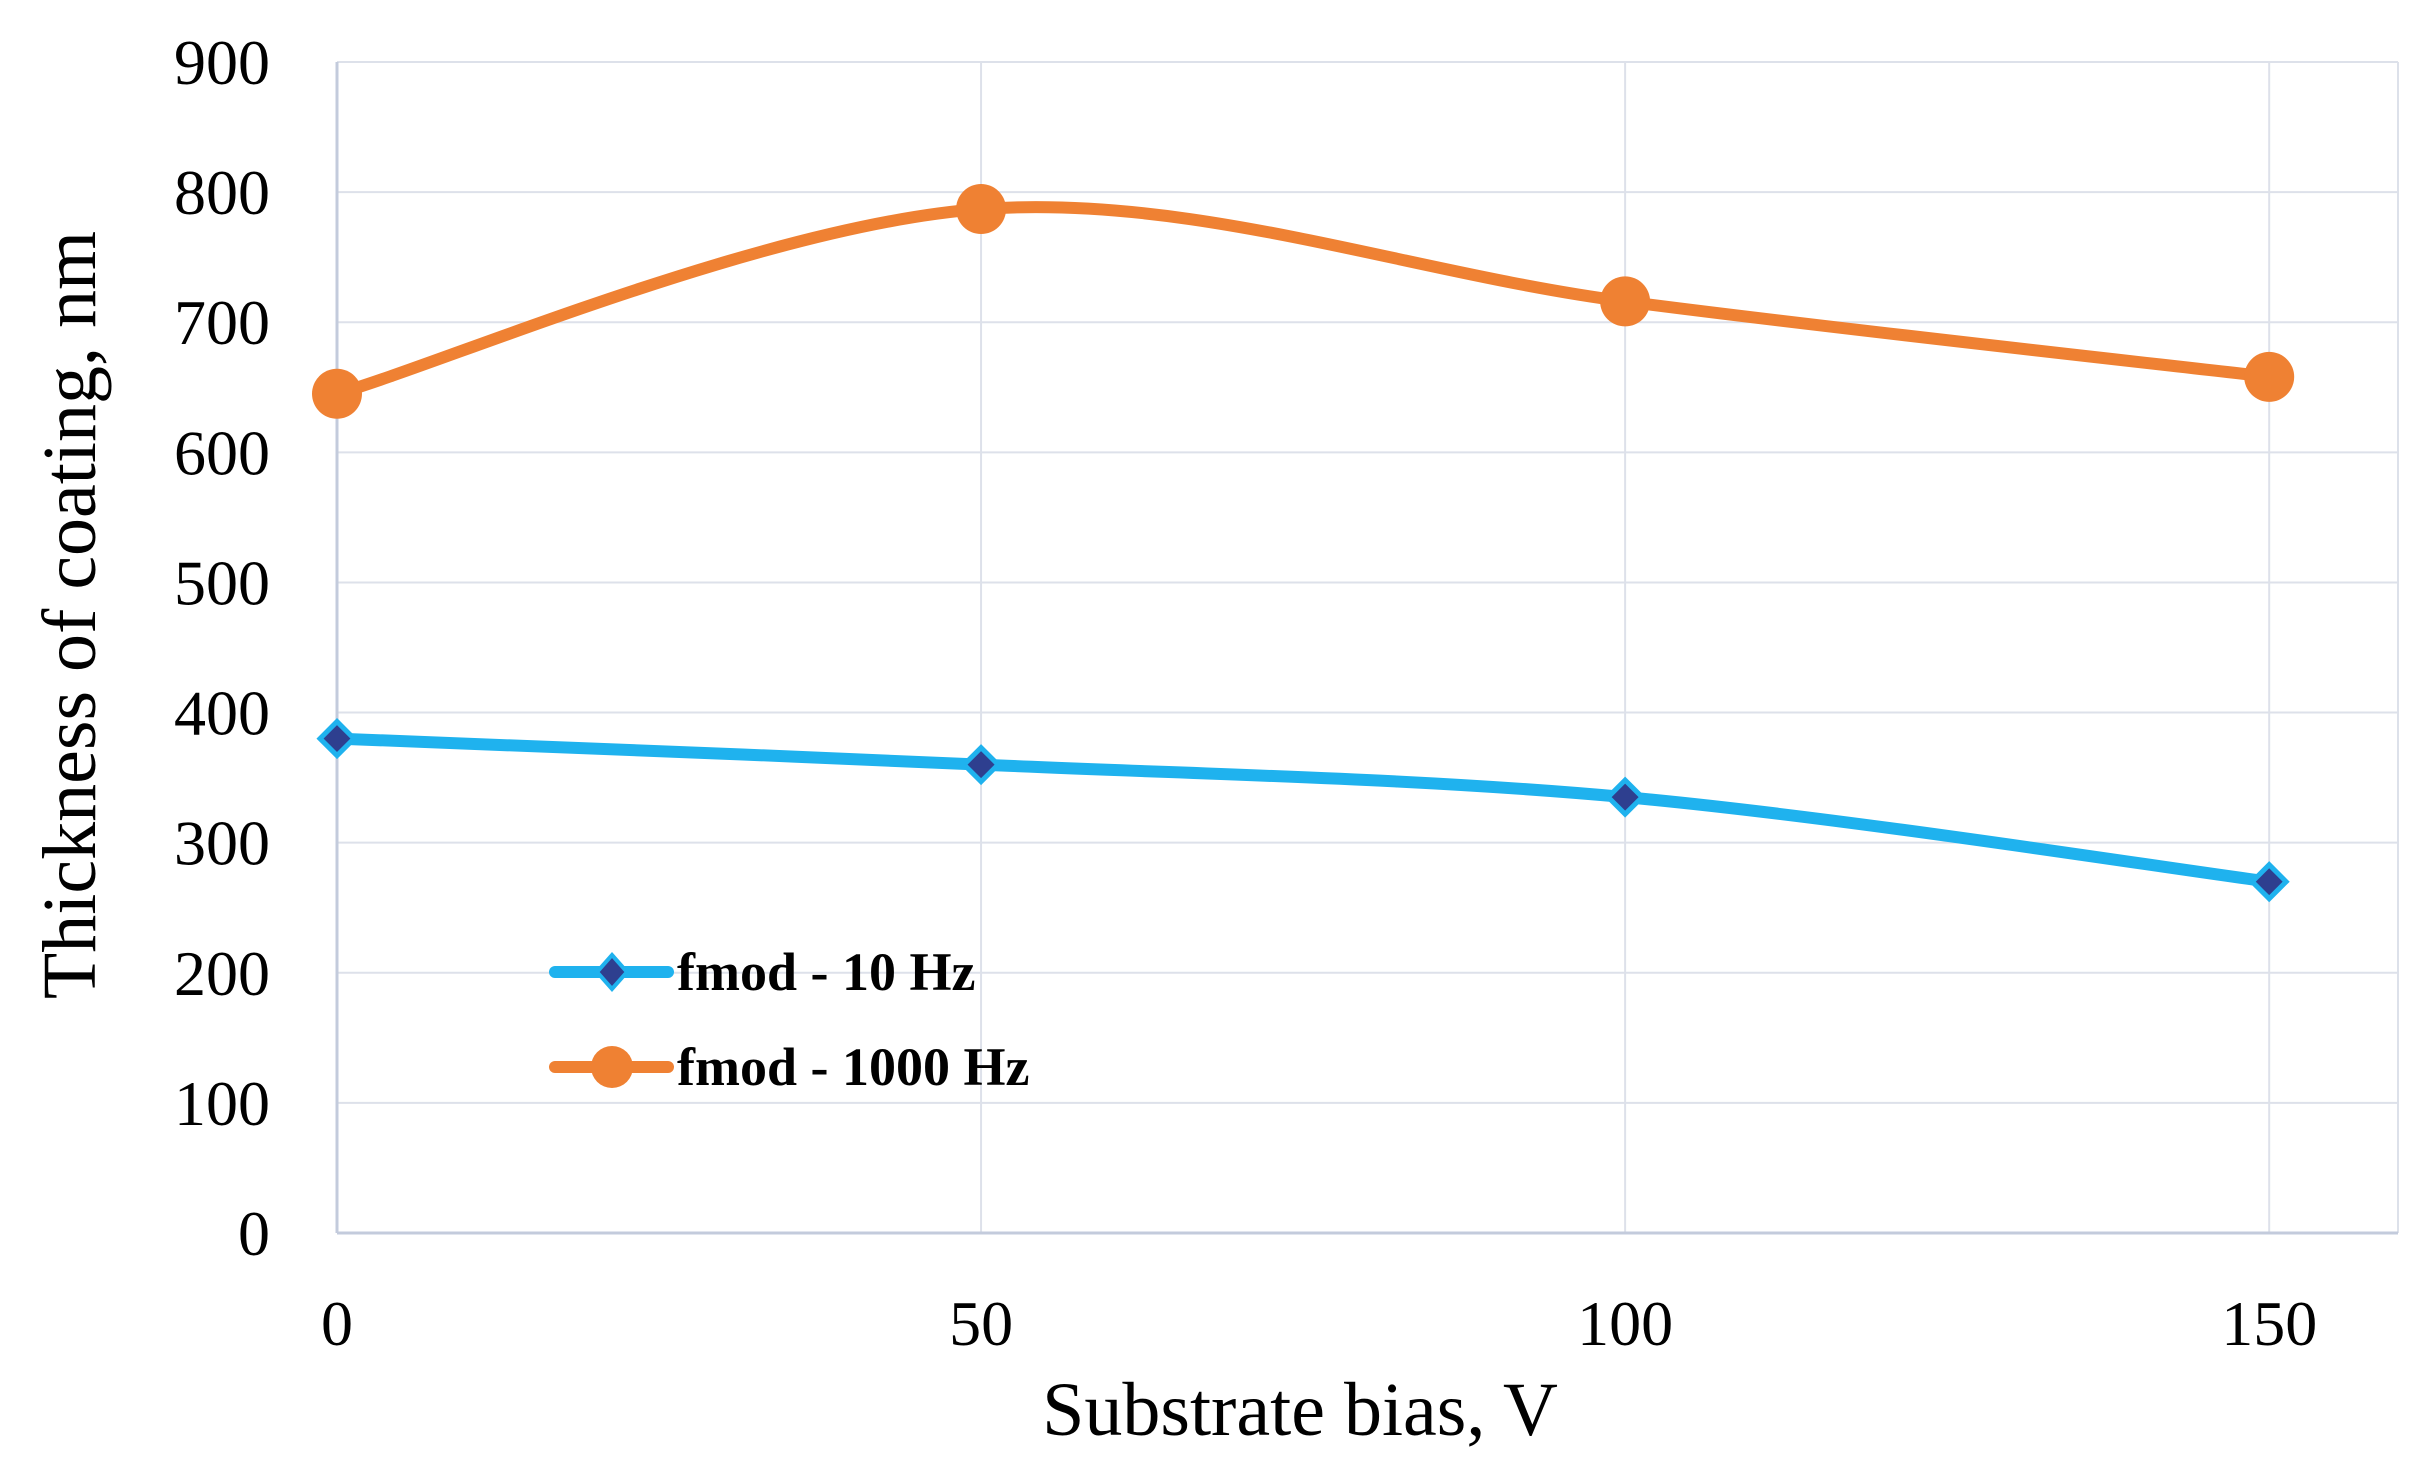 Image resolution: width=2430 pixels, height=1470 pixels. I want to click on legend-label-10hz: fmod - 10 Hz, so click(826, 972).